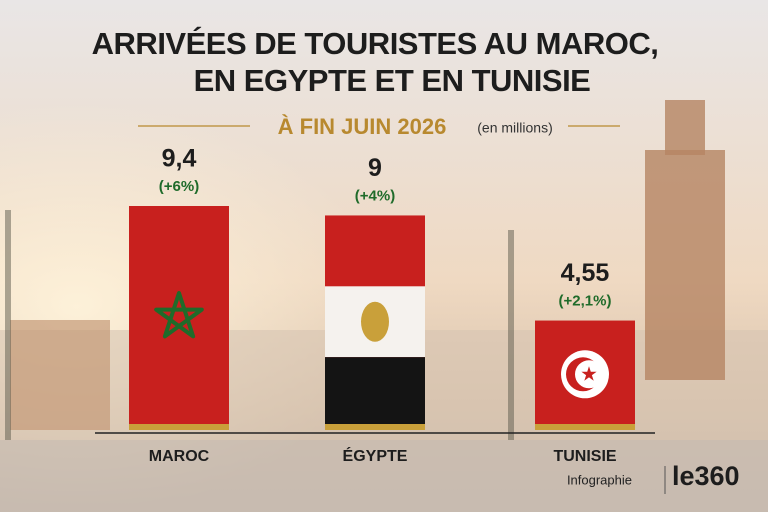 The height and width of the screenshot is (512, 768). What do you see at coordinates (375, 168) in the screenshot?
I see `value-label: 9` at bounding box center [375, 168].